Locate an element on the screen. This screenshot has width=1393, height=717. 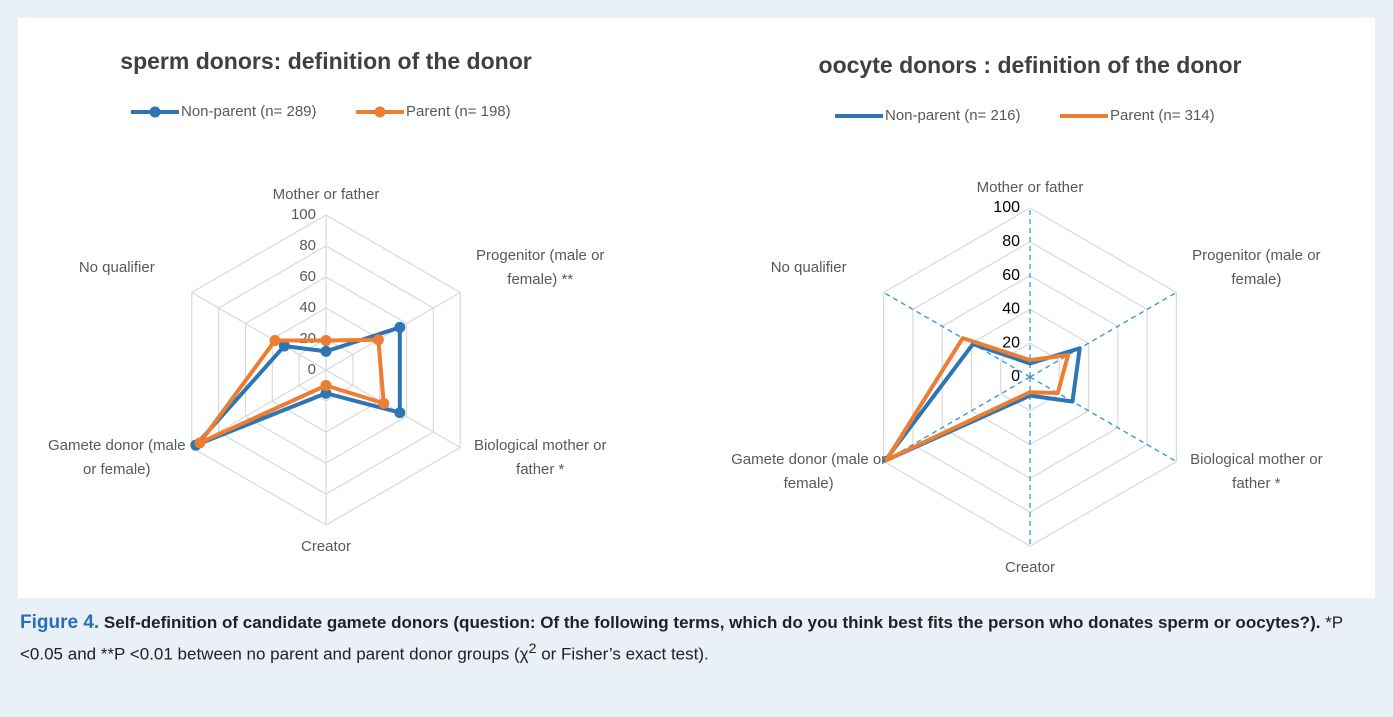
category-label: Progenitor (male or female) ** is located at coordinates (540, 267).